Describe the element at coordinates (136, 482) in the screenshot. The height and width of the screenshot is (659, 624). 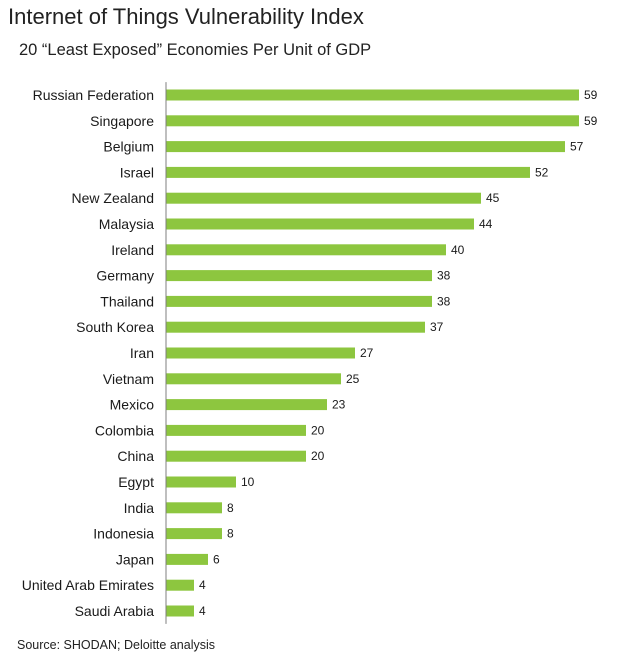
I see `category-label: Egypt` at that location.